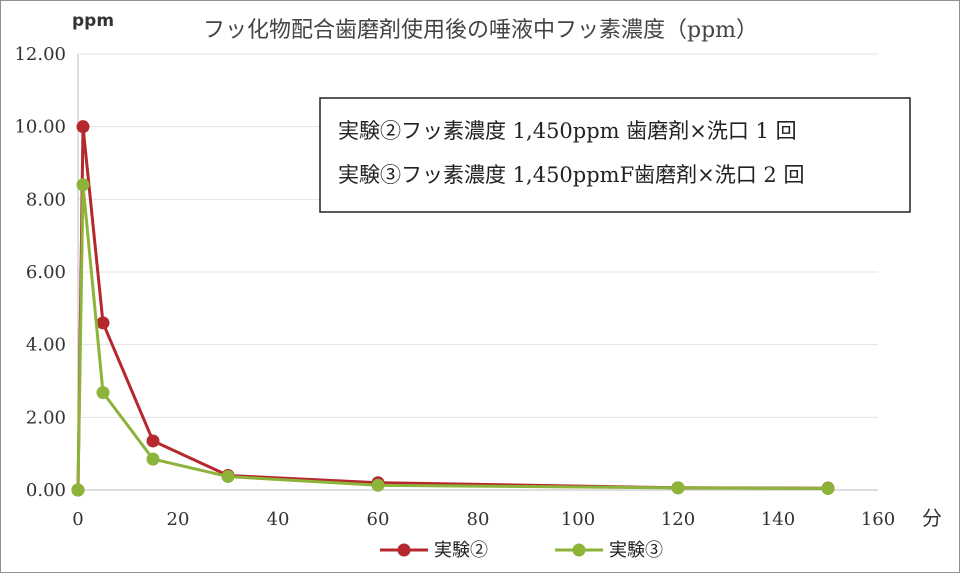 The height and width of the screenshot is (573, 960). What do you see at coordinates (778, 519) in the screenshot?
I see `x-tick-label: 140` at bounding box center [778, 519].